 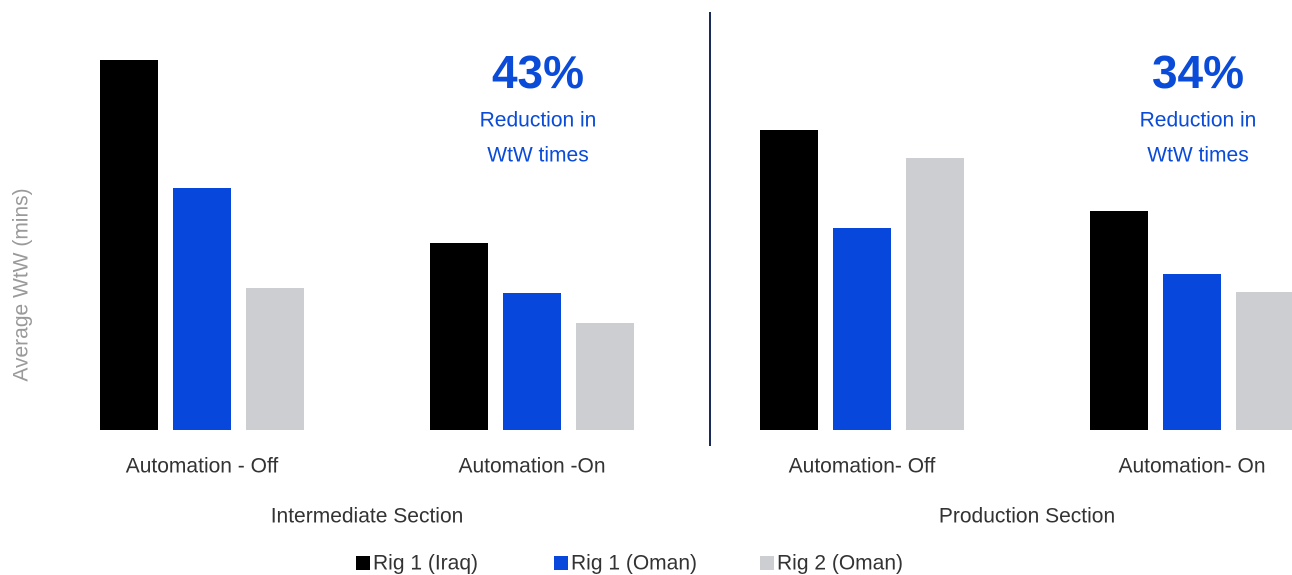 What do you see at coordinates (21, 284) in the screenshot?
I see `y-axis-label: Average WtW (mins)` at bounding box center [21, 284].